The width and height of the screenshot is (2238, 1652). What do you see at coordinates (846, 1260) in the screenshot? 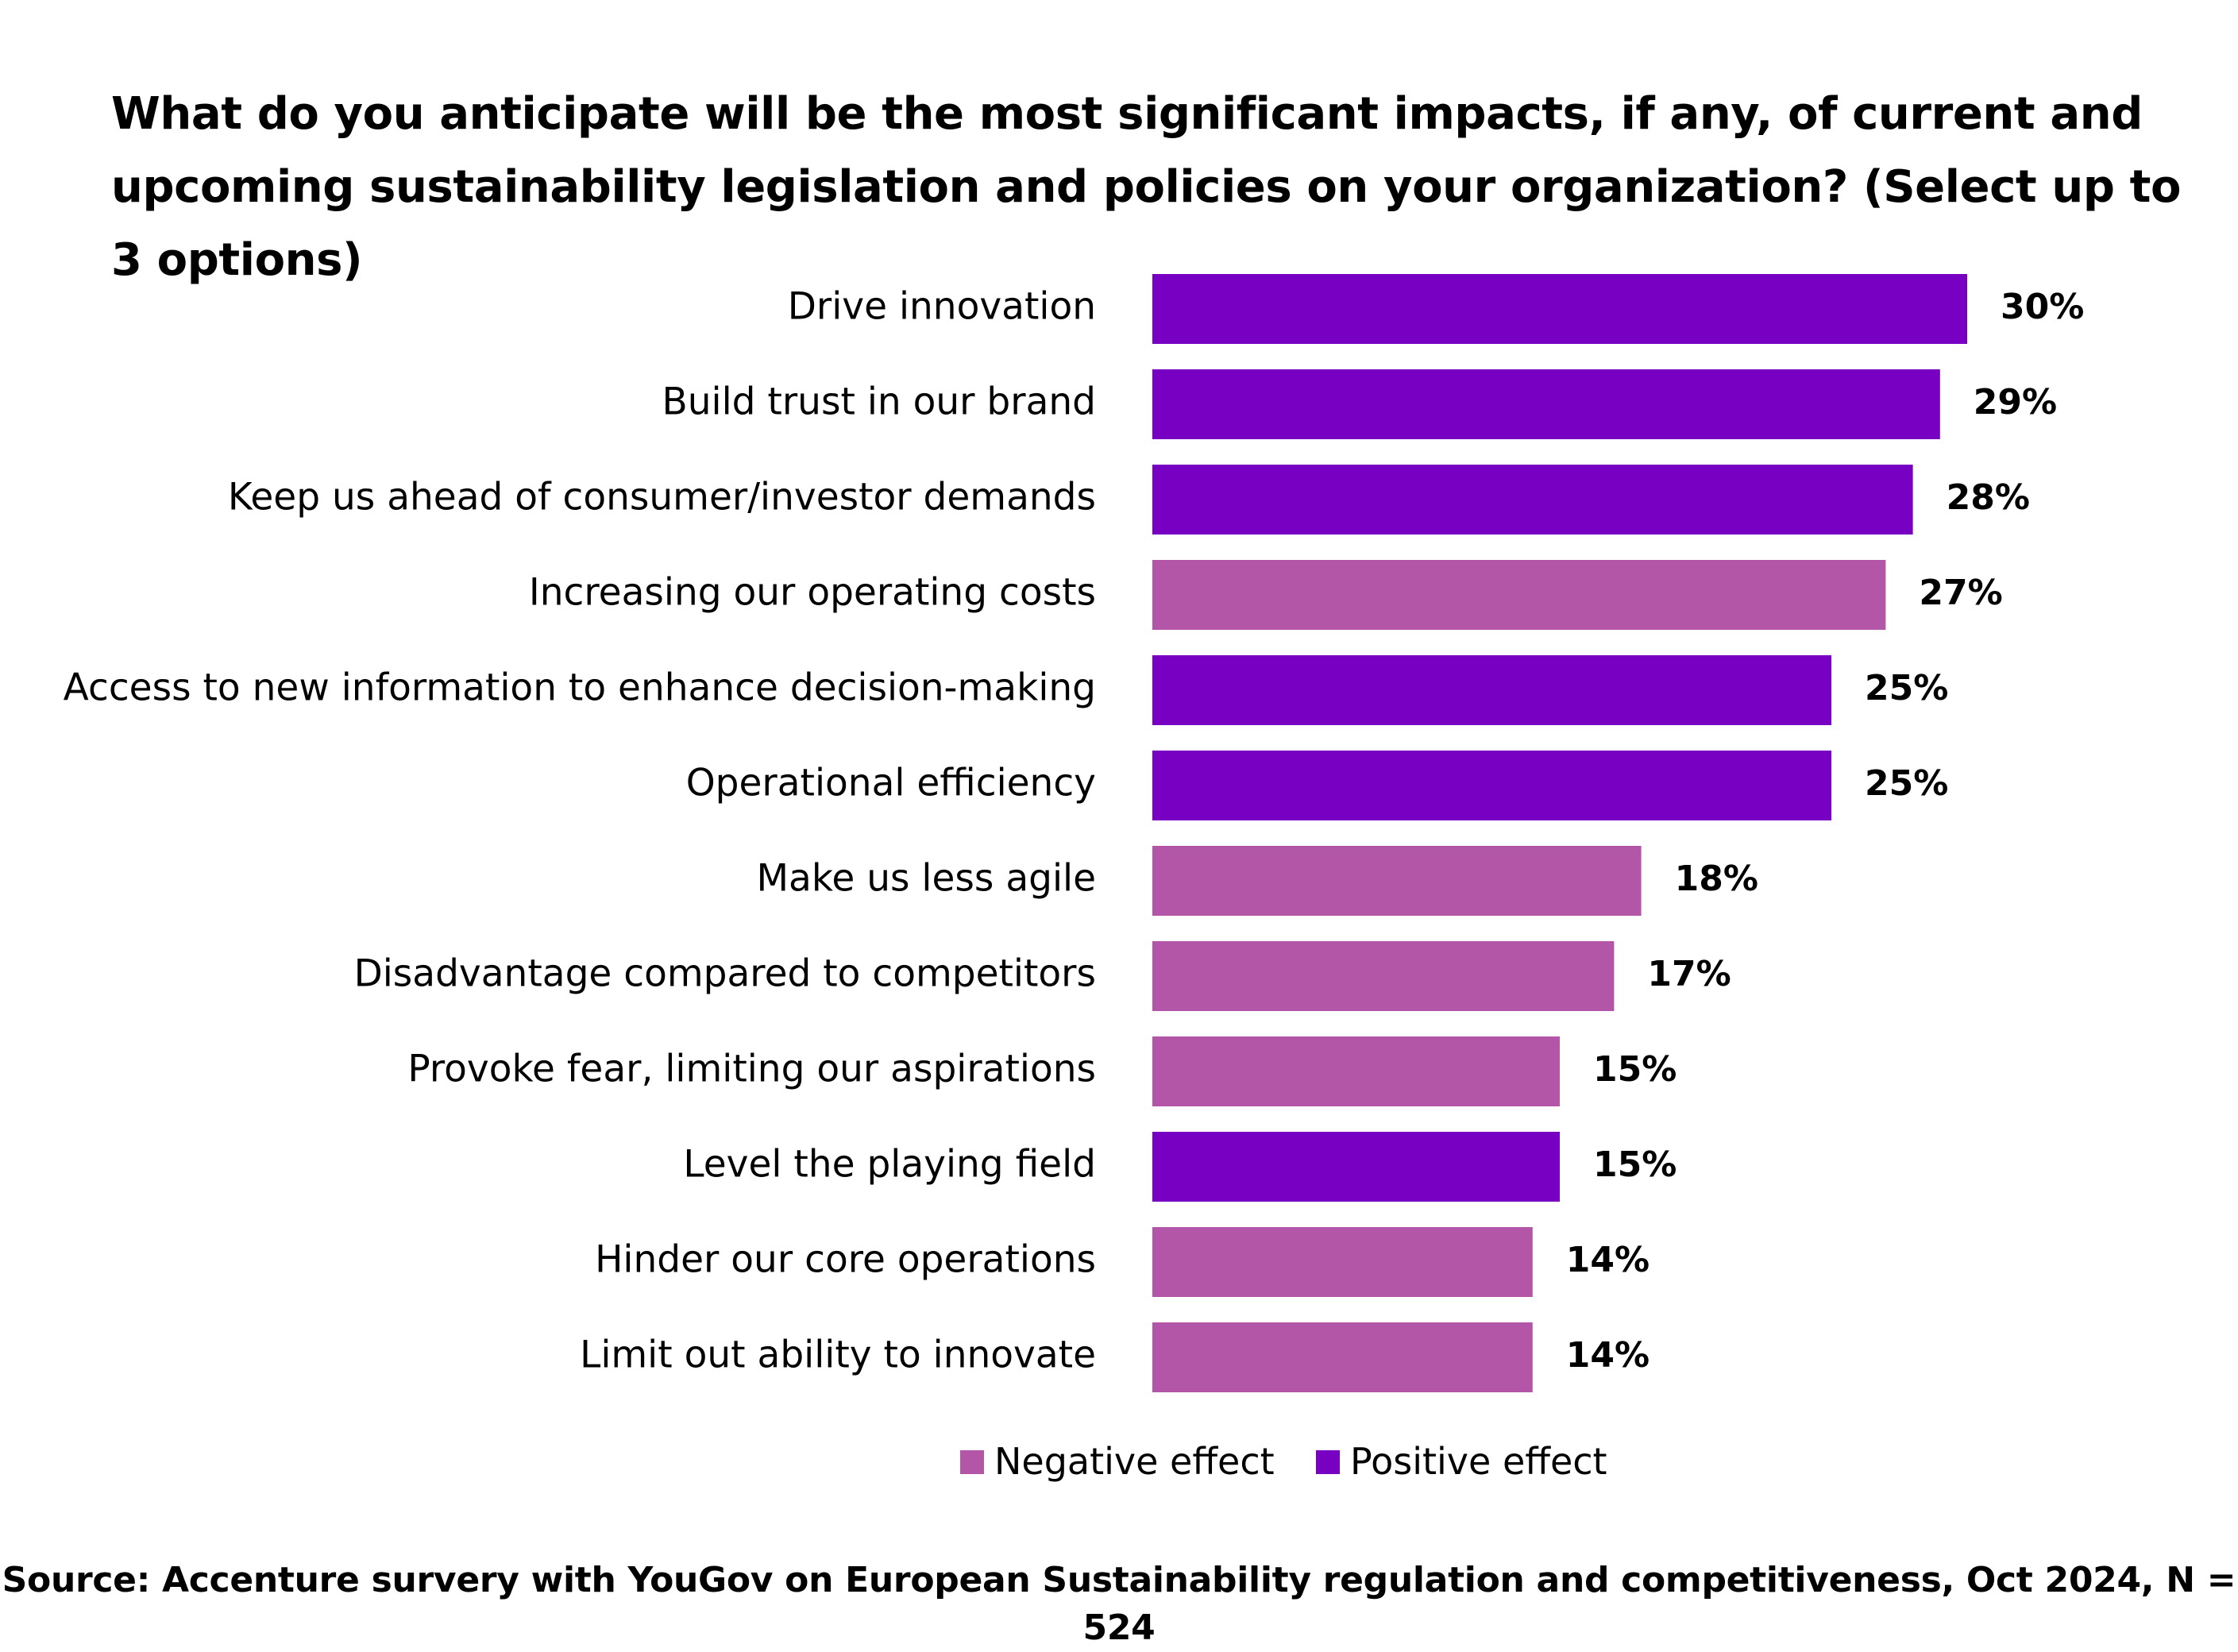
I see `category-label-11: Hinder our core operations` at bounding box center [846, 1260].